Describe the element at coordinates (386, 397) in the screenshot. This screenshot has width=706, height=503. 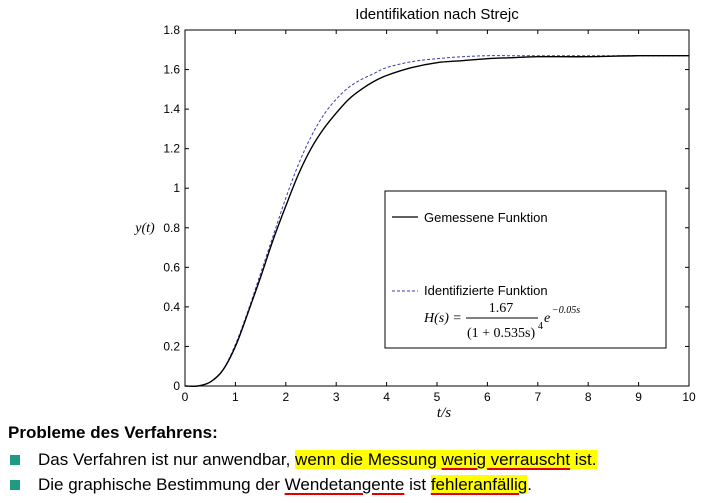
I see `x-tick-label: 4` at that location.